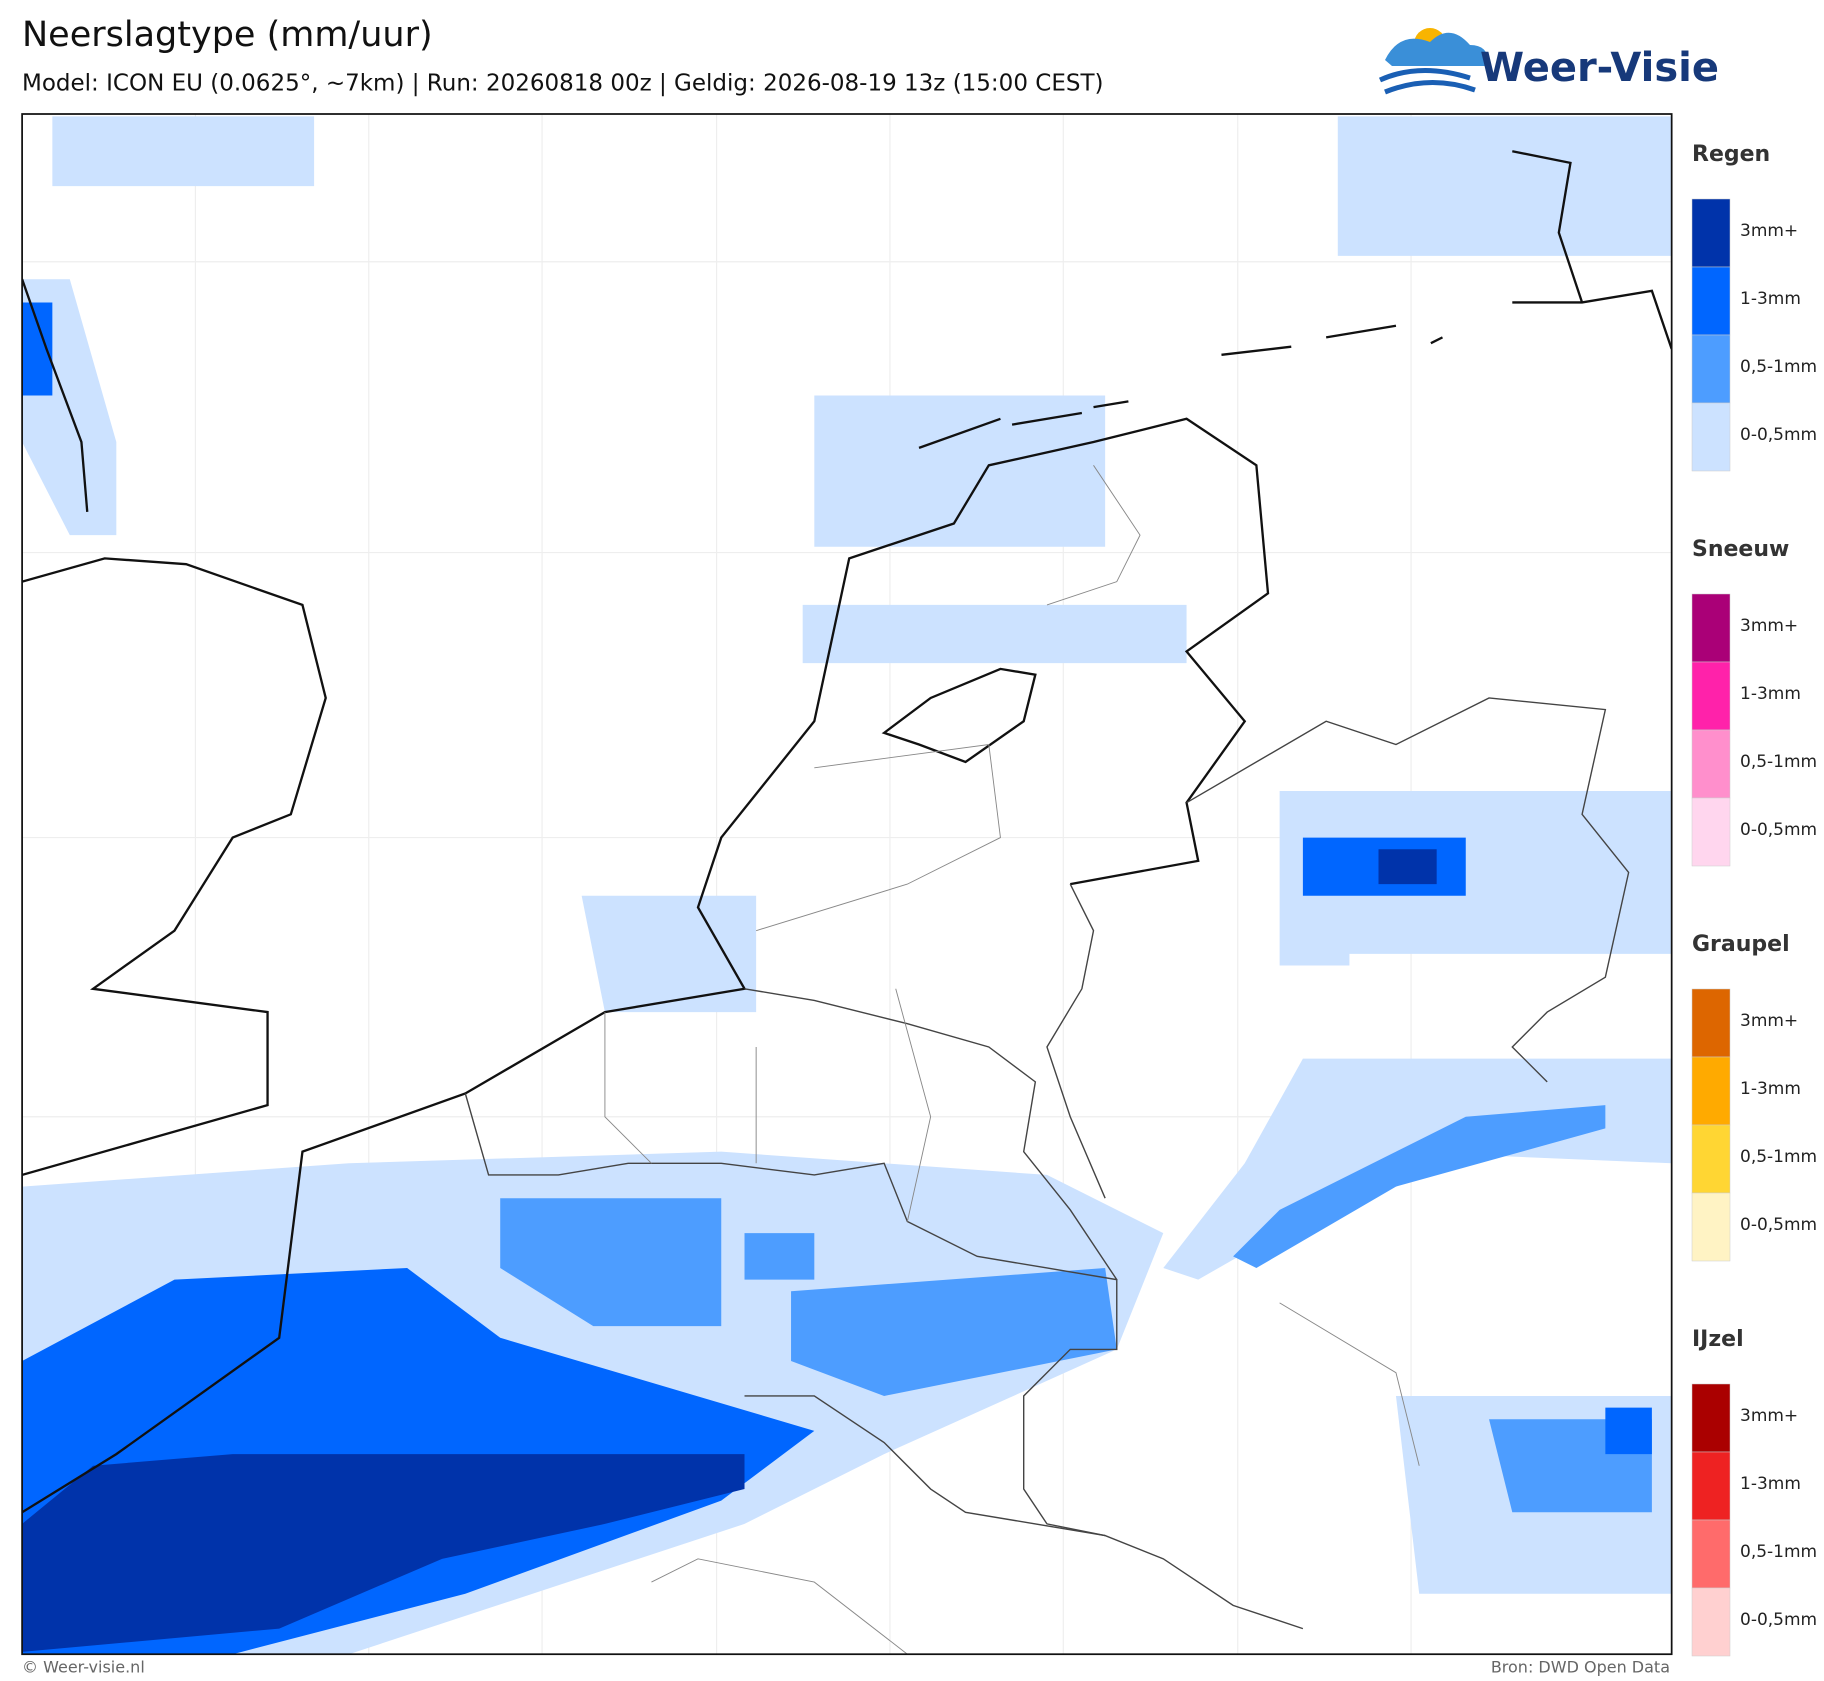  What do you see at coordinates (1718, 1339) in the screenshot?
I see `legend-title: IJzel` at bounding box center [1718, 1339].